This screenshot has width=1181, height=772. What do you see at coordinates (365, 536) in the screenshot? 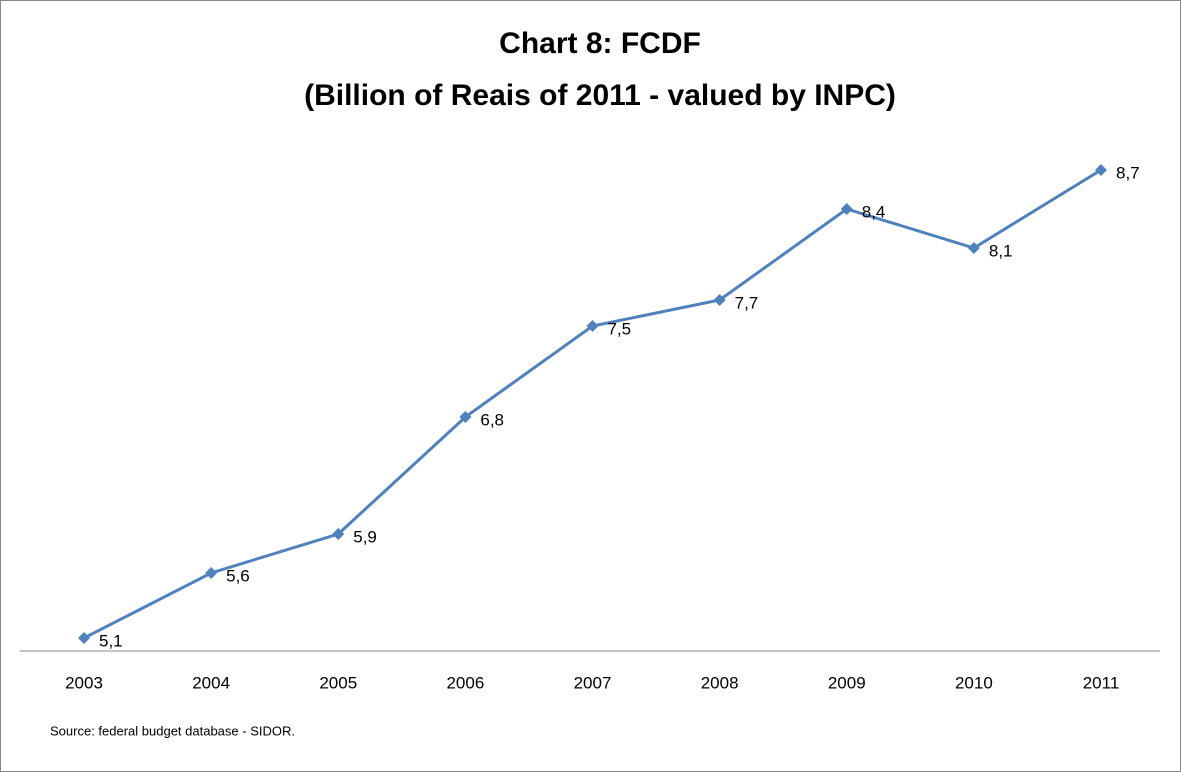
I see `data-label: 5,9` at bounding box center [365, 536].